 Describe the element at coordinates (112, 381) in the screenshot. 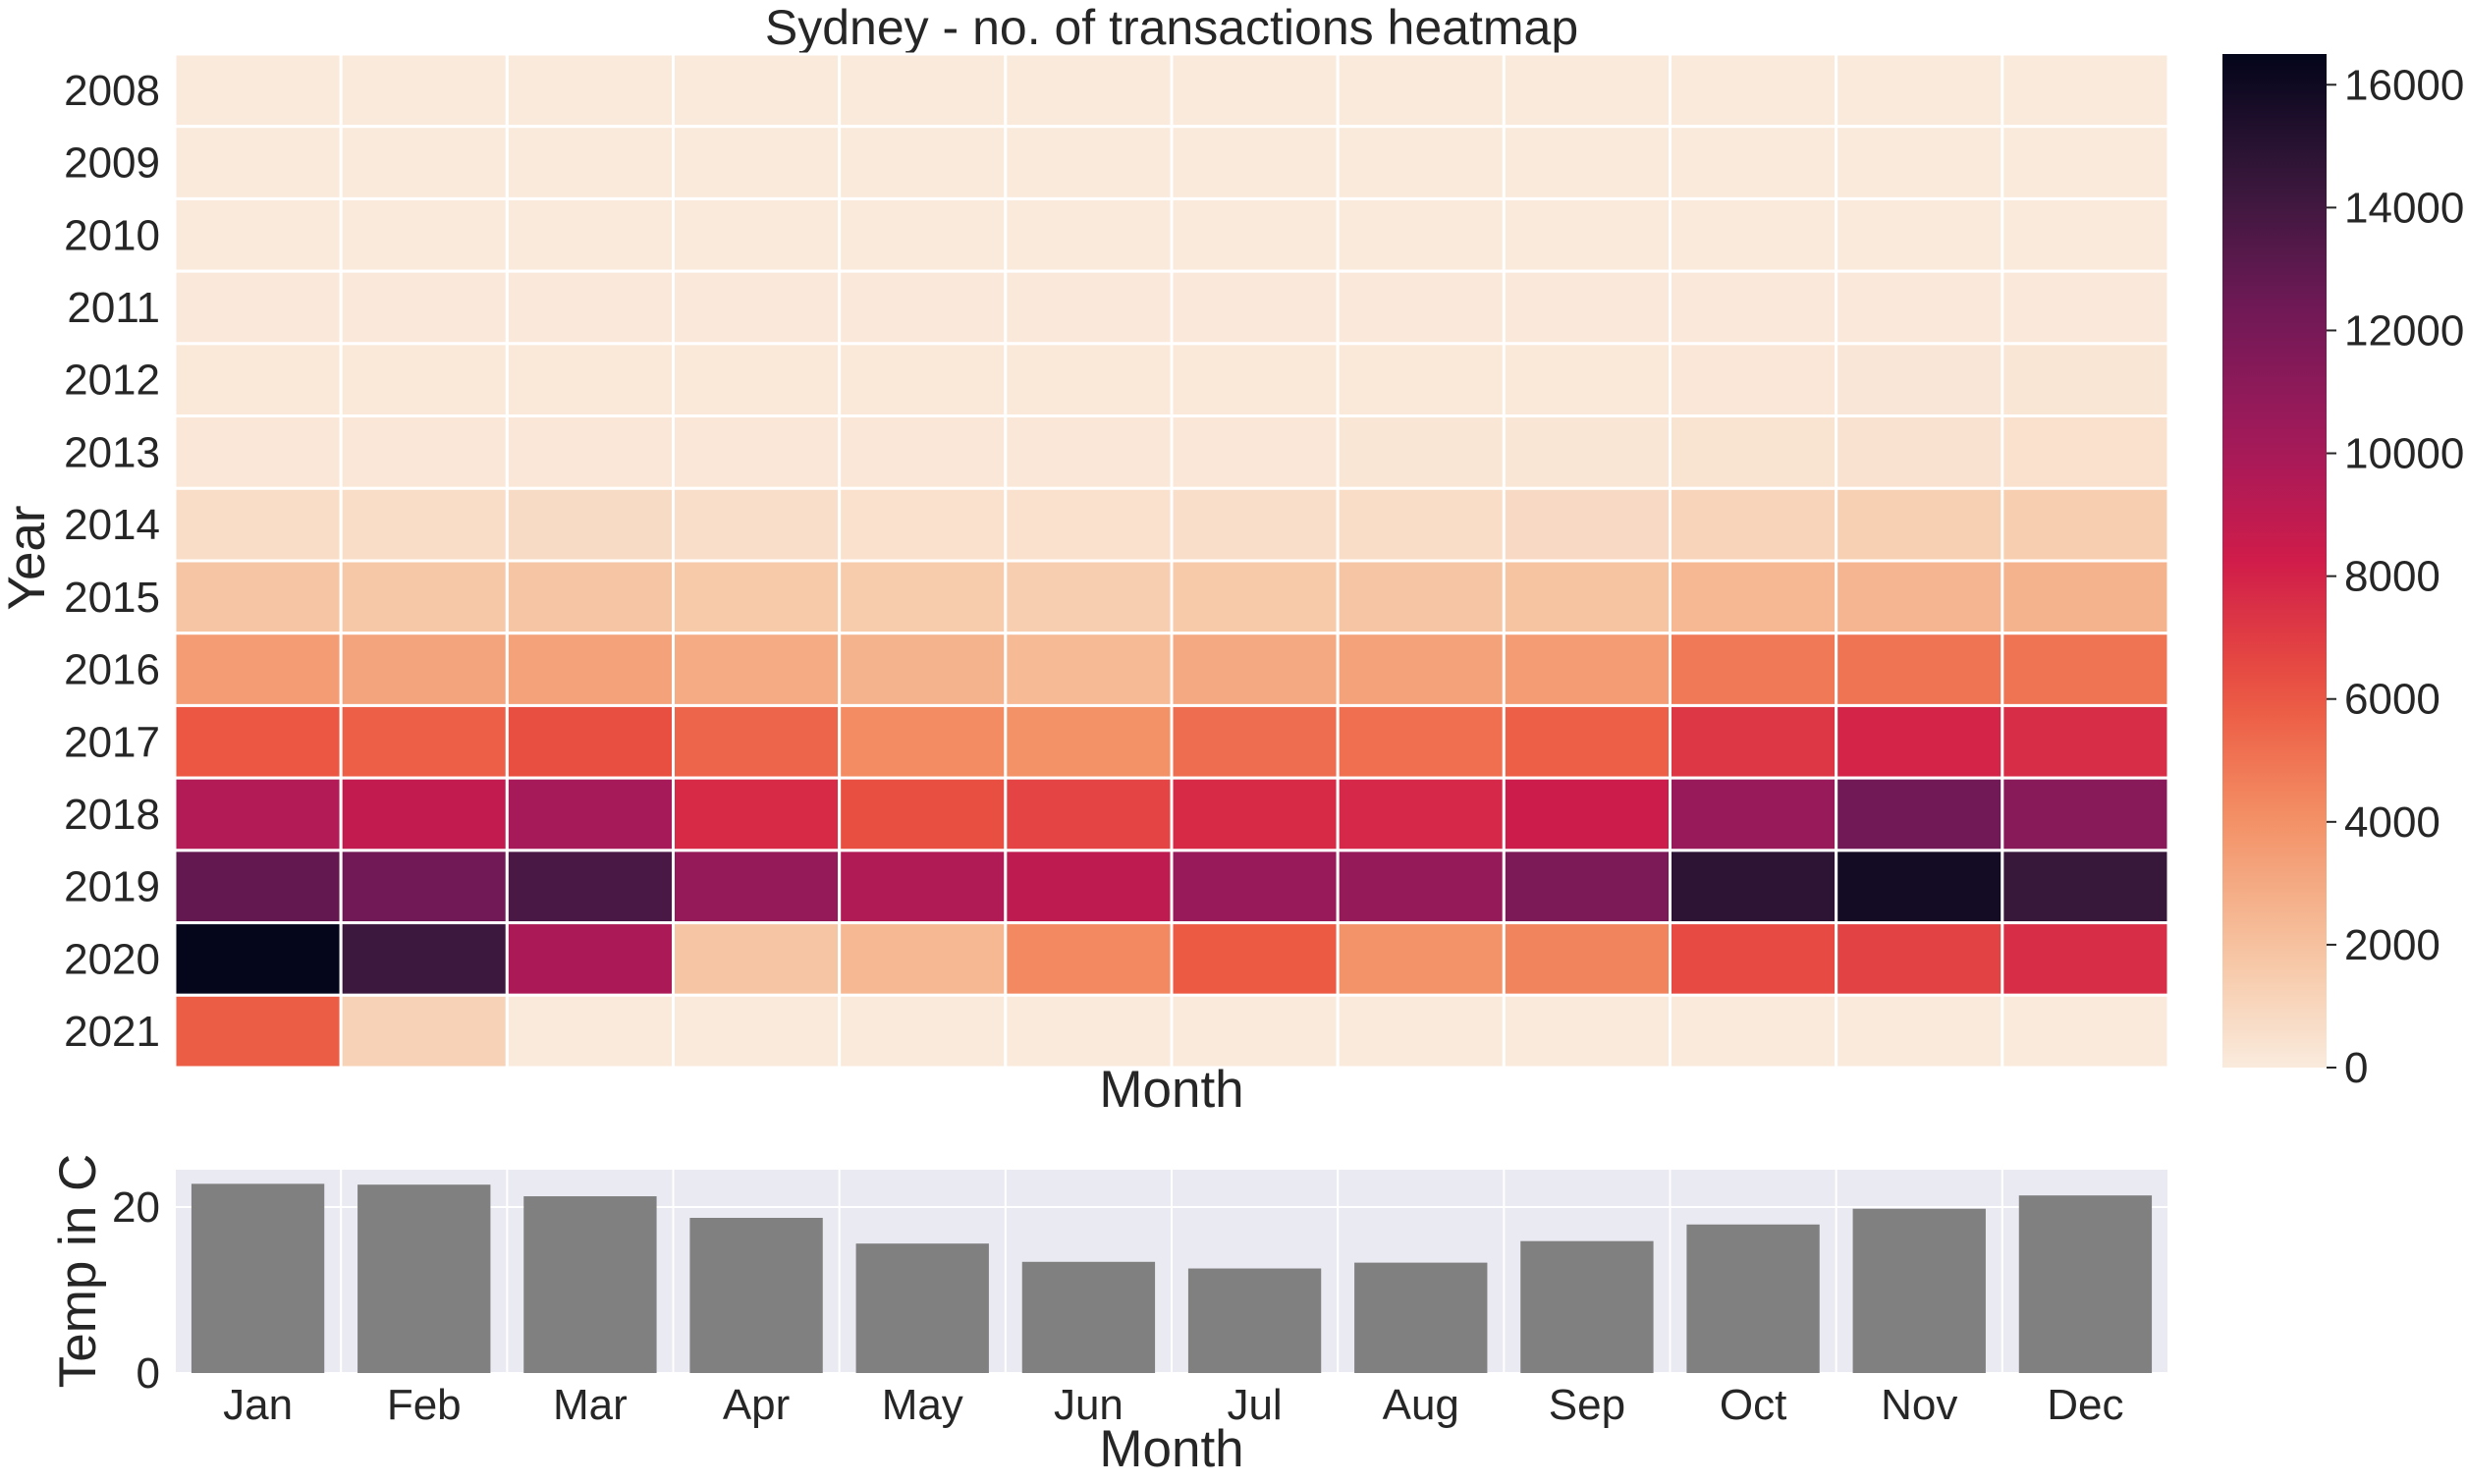

I see `heatmap-y-tick-label: 2012` at that location.